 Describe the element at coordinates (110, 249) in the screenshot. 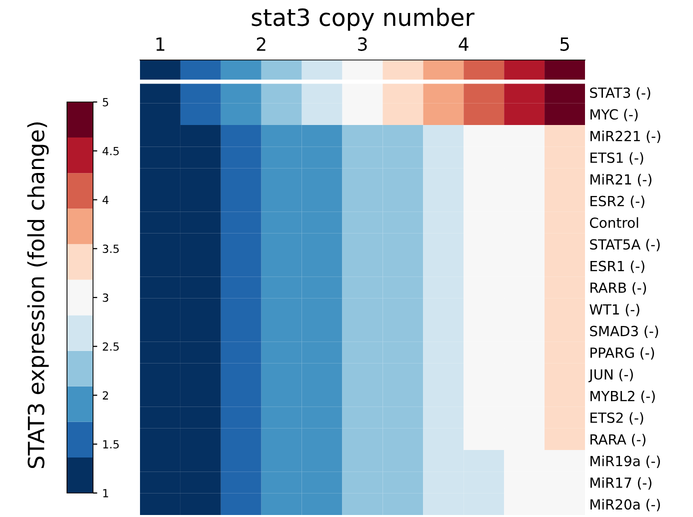

I see `color-bar-label: 3.5` at that location.